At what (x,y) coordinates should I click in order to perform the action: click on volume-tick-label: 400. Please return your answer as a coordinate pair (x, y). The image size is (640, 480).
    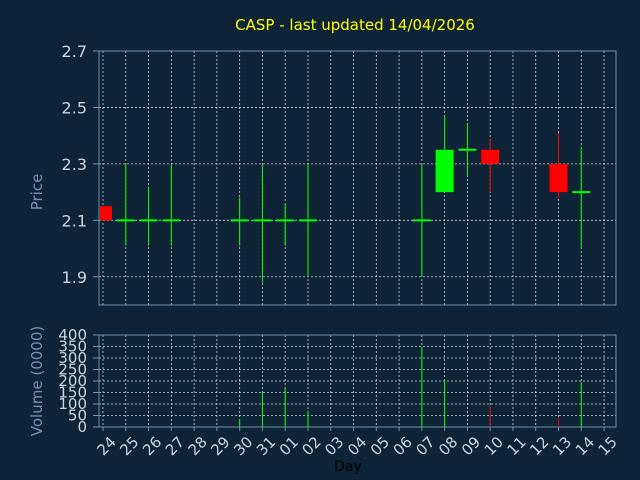
    Looking at the image, I should click on (72, 335).